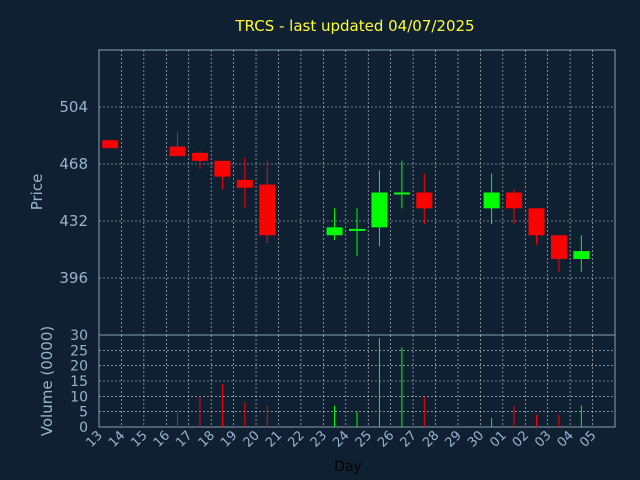 The image size is (640, 480). I want to click on x-tick-label: 16, so click(162, 439).